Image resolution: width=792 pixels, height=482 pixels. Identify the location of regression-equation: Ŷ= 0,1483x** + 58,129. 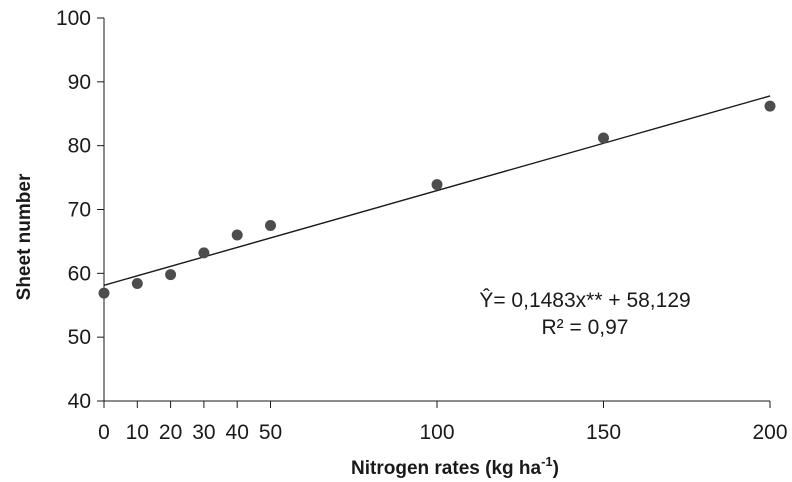
(584, 300).